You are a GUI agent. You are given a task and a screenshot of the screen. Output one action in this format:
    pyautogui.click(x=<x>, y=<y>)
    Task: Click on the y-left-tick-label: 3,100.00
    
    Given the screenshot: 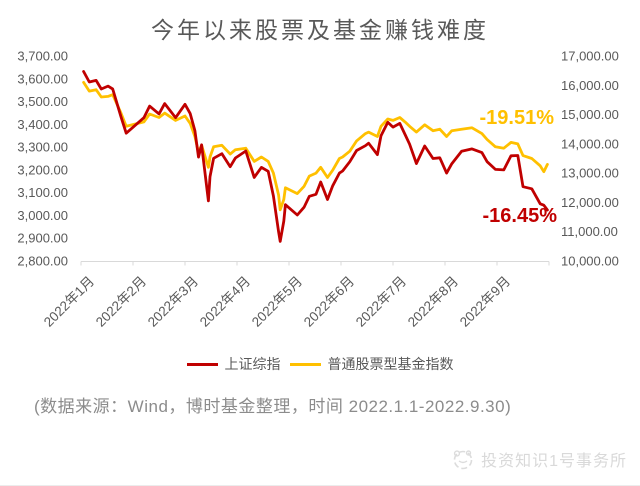 What is the action you would take?
    pyautogui.click(x=42, y=192)
    